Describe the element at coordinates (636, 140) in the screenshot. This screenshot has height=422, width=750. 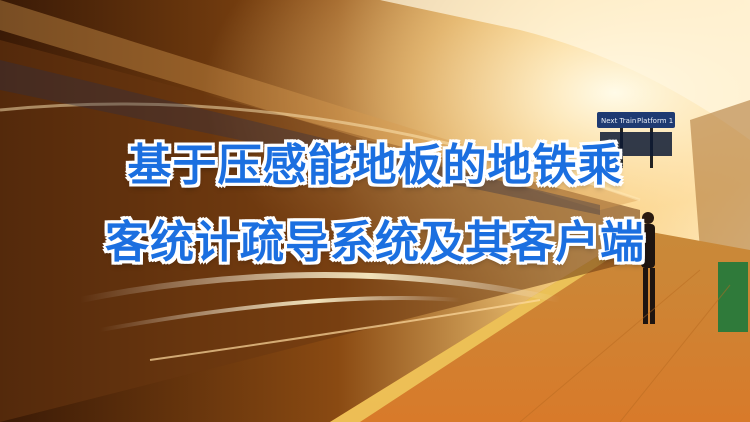
I see `next-train-sign: Next Train Platform 1` at that location.